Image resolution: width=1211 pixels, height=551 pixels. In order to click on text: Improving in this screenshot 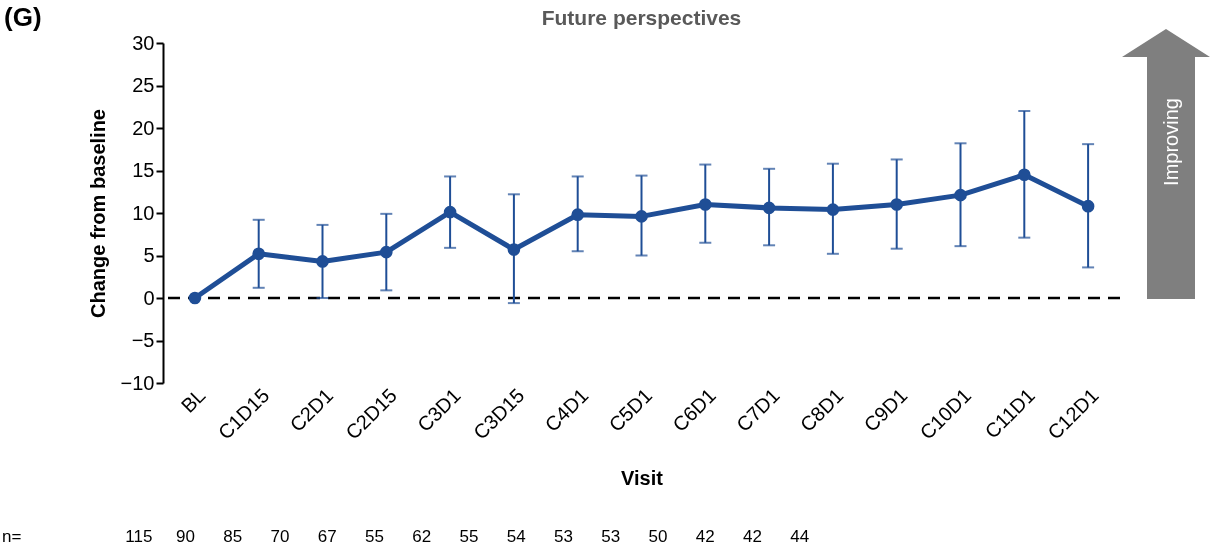, I will do `click(1171, 142)`.